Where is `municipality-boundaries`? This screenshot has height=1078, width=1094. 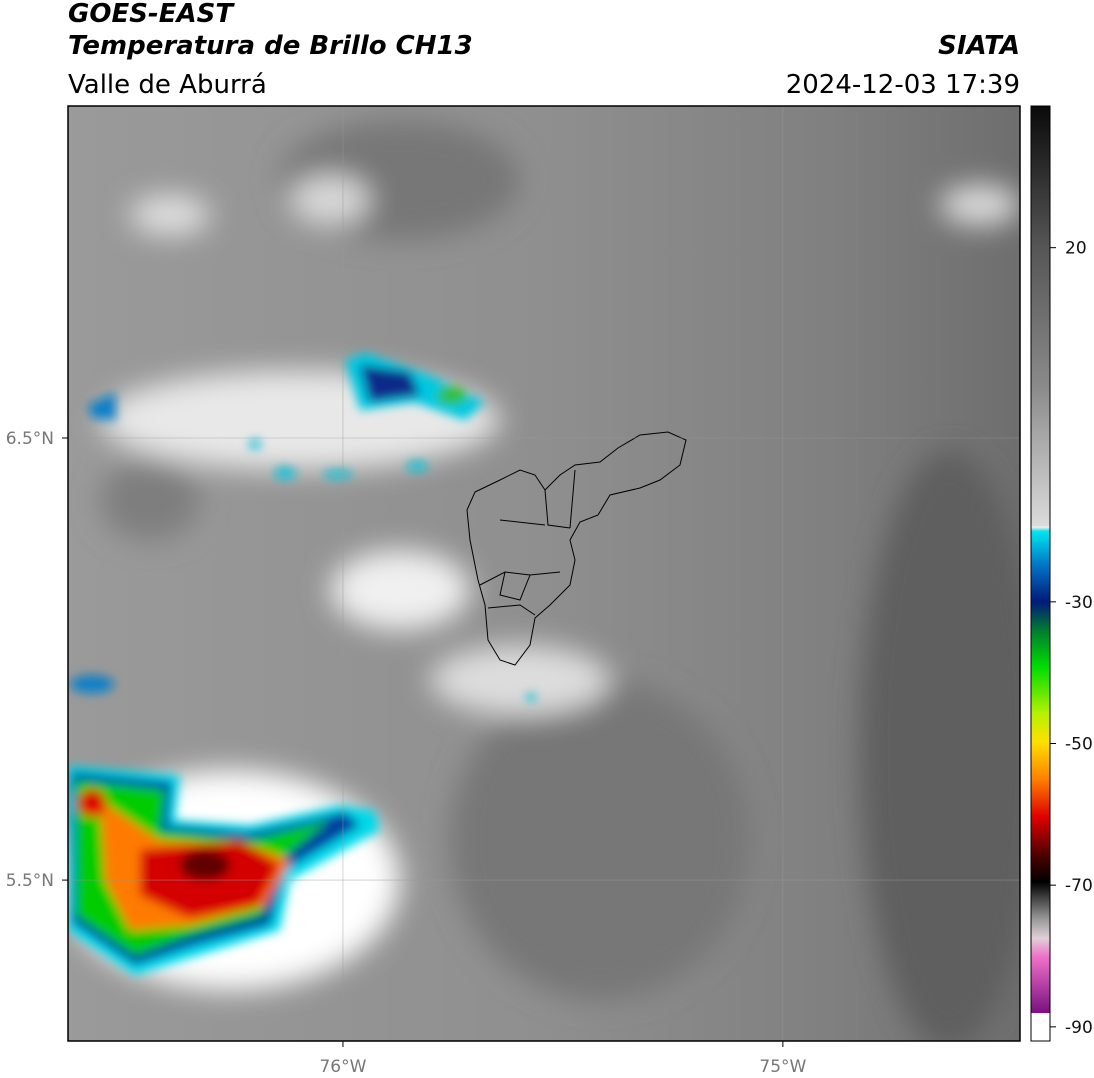 municipality-boundaries is located at coordinates (576, 548).